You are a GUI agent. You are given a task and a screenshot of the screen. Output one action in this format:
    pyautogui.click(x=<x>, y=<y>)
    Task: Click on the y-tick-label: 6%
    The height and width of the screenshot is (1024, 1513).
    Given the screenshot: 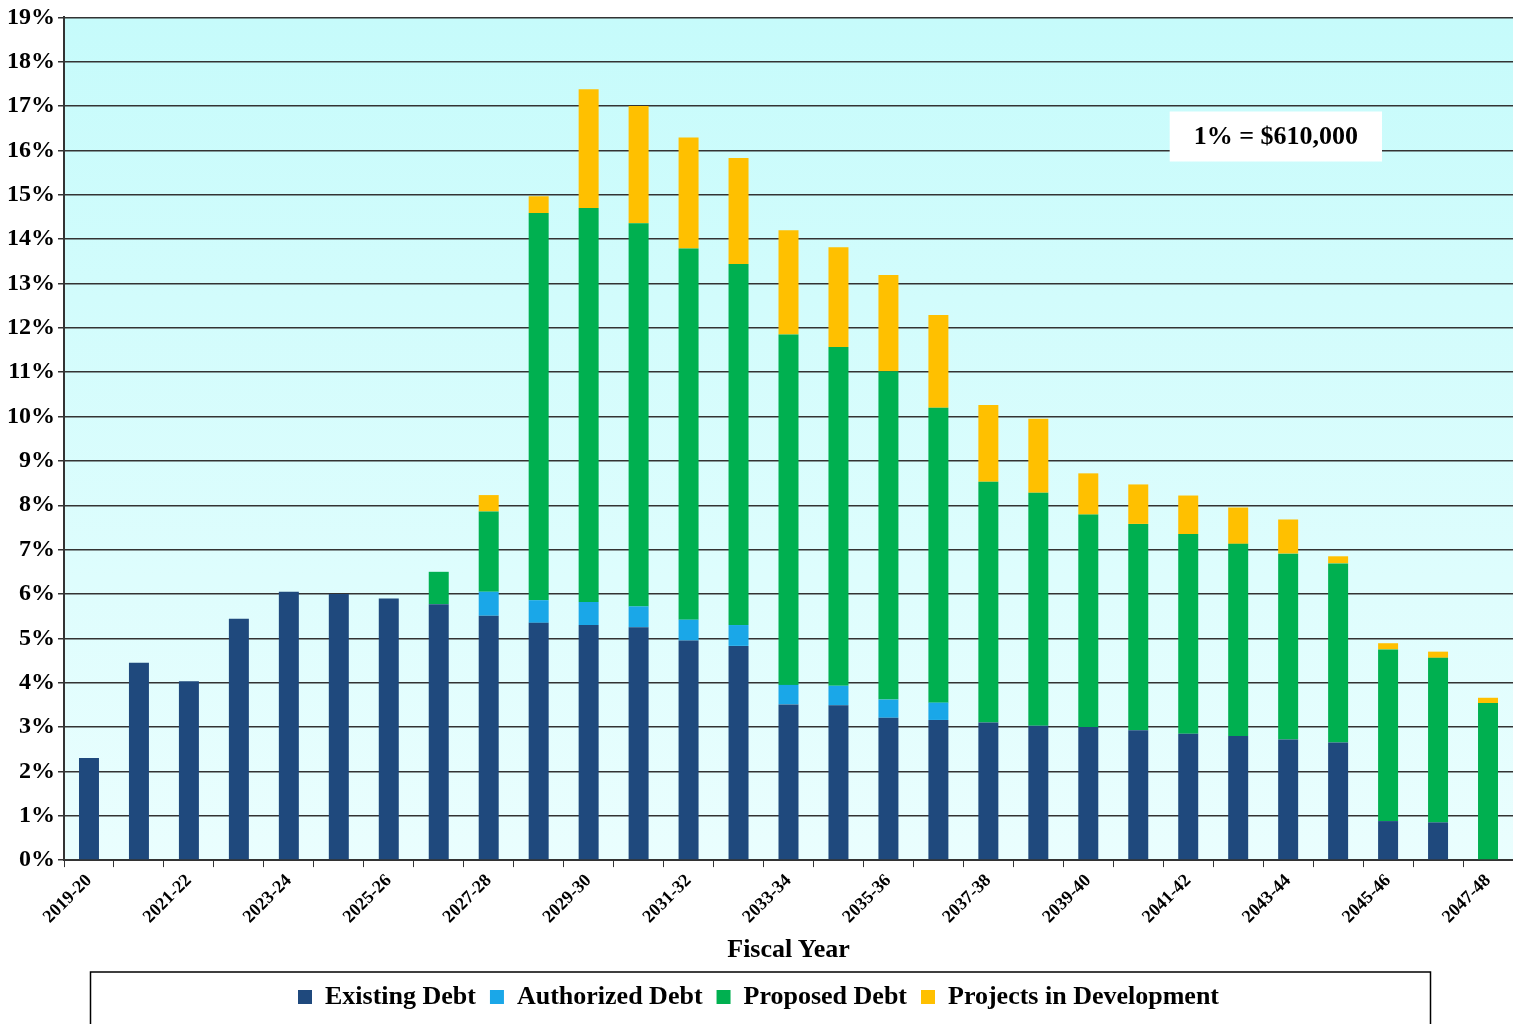 What is the action you would take?
    pyautogui.click(x=37, y=592)
    